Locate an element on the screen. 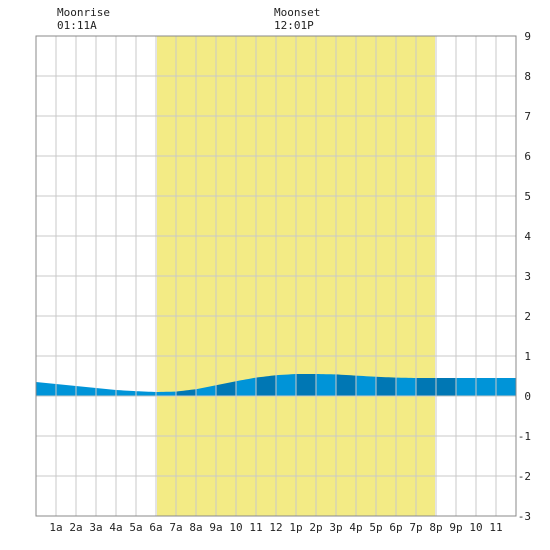 This screenshot has height=550, width=550. x-tick-label: 5p is located at coordinates (375, 527).